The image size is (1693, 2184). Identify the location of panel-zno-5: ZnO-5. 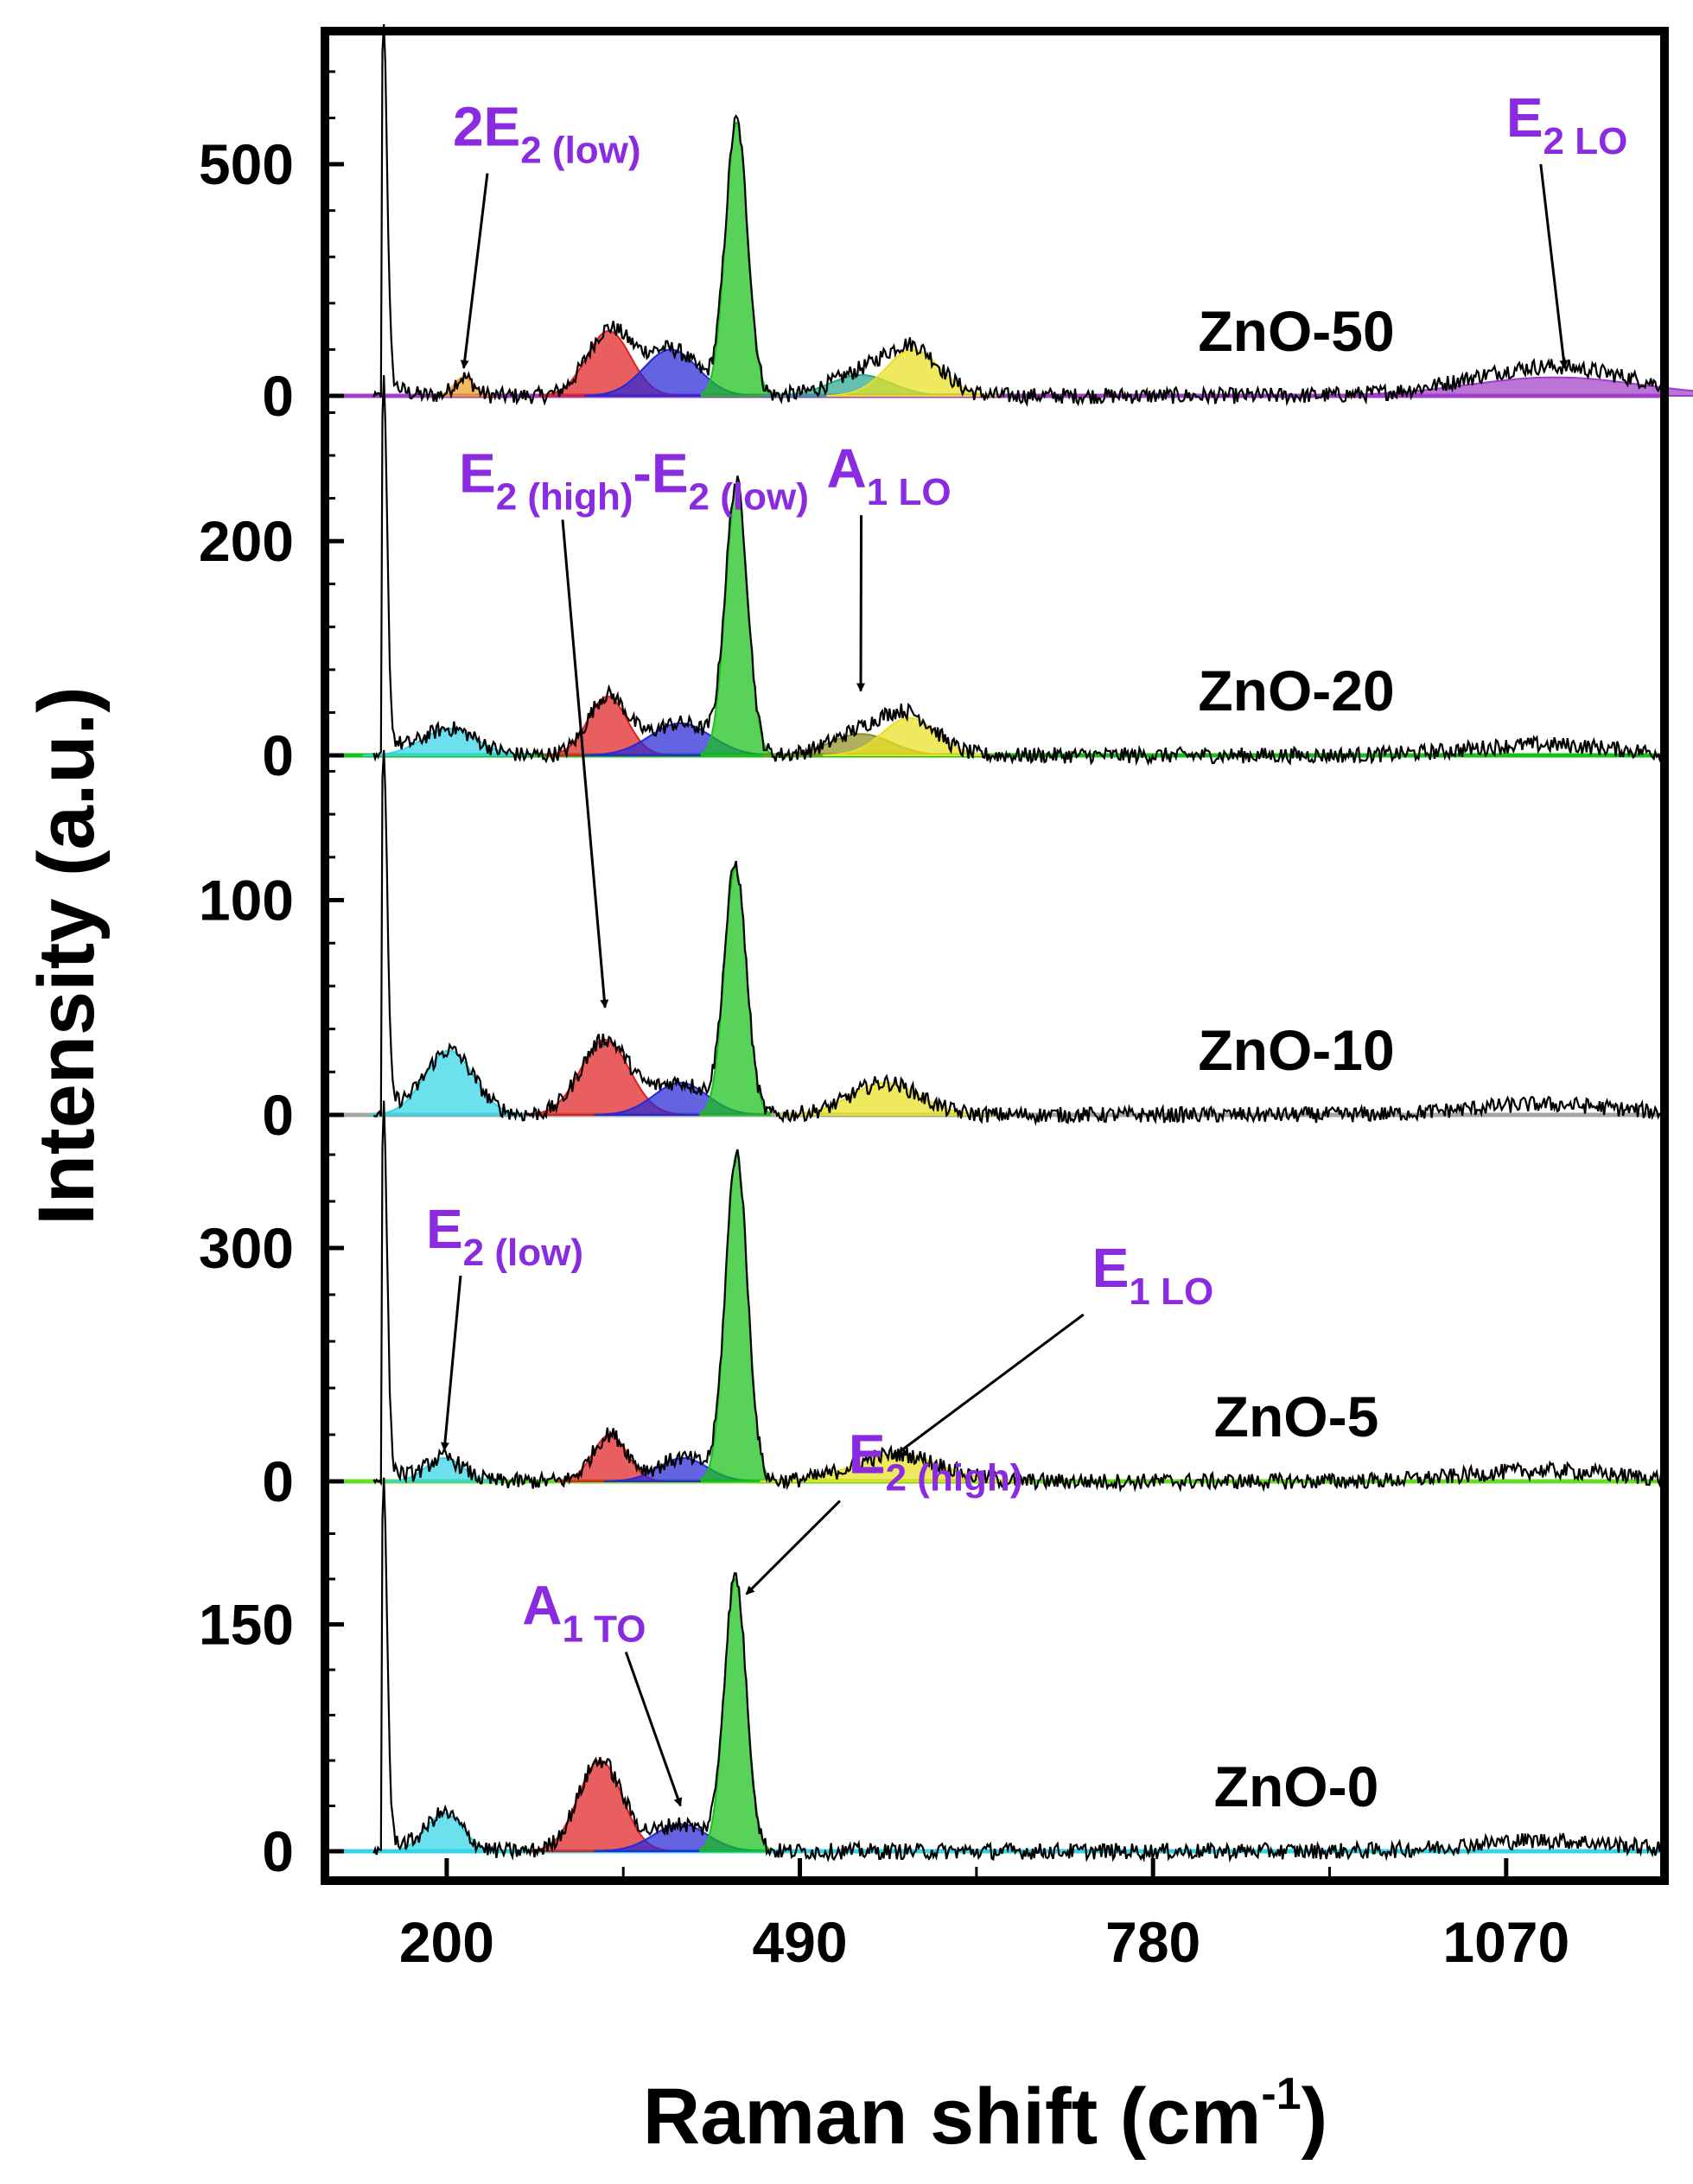
(995, 1296).